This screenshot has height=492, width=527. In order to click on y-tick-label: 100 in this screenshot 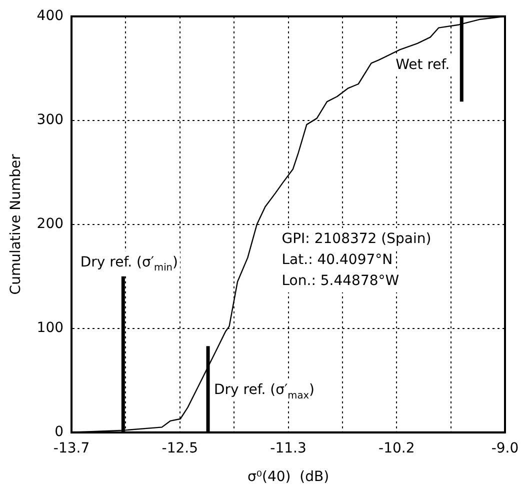, I will do `click(50, 328)`.